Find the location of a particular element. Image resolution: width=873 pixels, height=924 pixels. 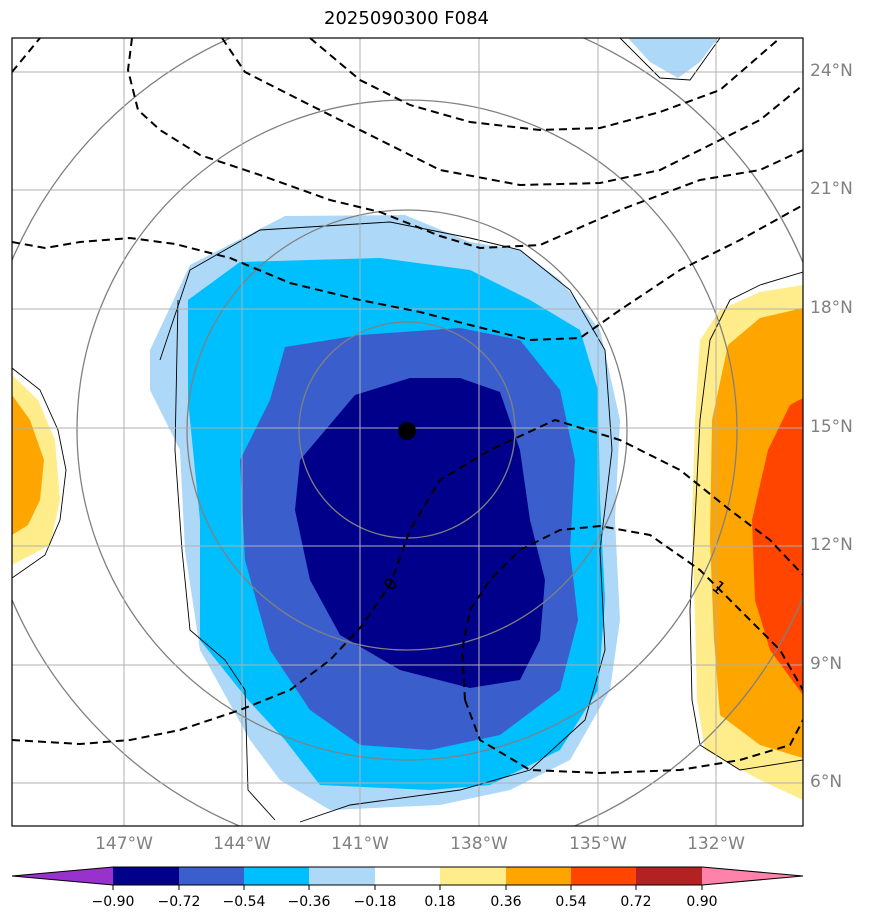

lat-label-18n: 18°N is located at coordinates (831, 308).